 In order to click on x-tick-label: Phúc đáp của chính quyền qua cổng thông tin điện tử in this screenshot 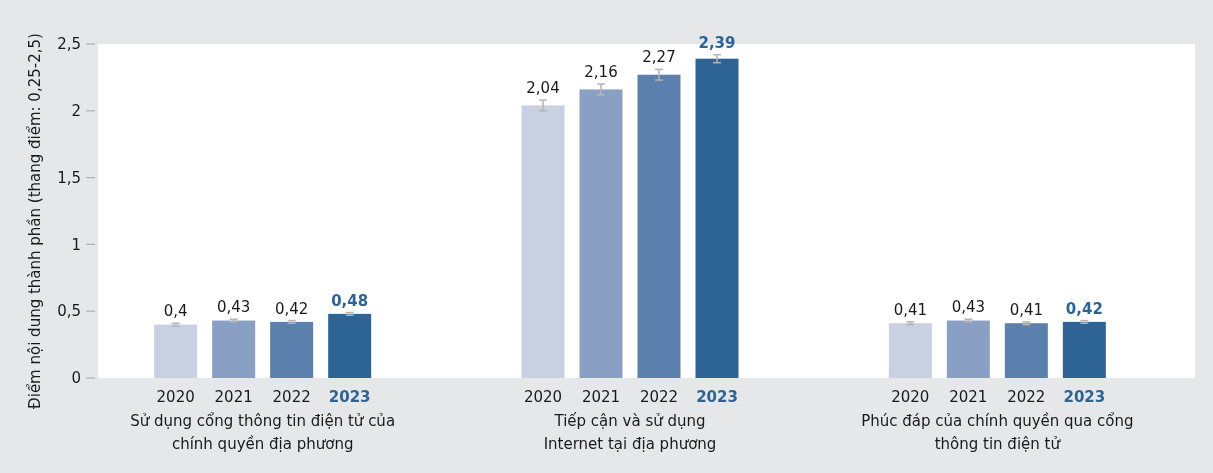, I will do `click(997, 432)`.